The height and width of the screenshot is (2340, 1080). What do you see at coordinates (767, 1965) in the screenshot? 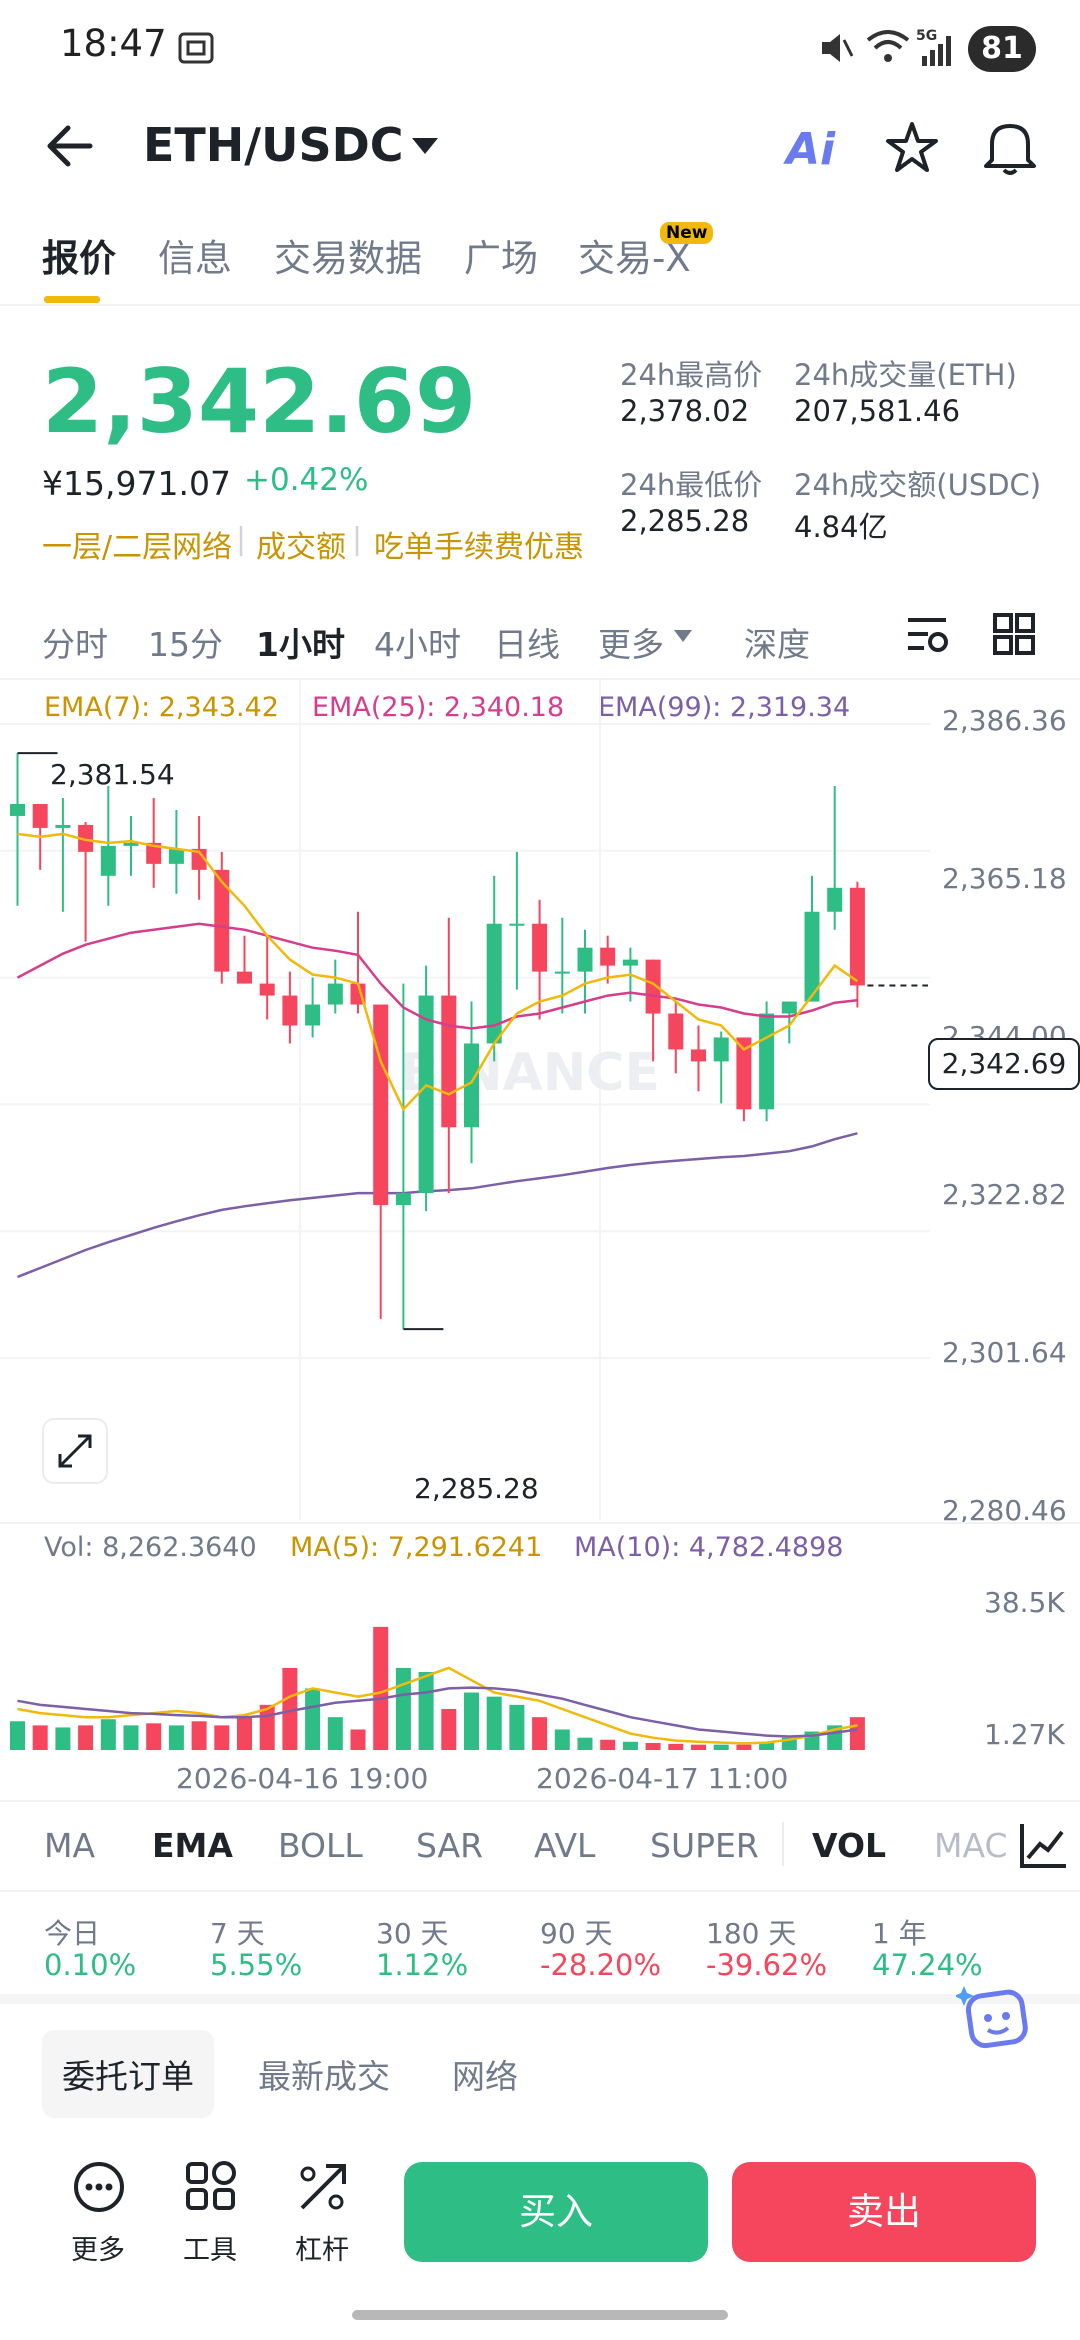
I see `perf-value: -39.62%` at bounding box center [767, 1965].